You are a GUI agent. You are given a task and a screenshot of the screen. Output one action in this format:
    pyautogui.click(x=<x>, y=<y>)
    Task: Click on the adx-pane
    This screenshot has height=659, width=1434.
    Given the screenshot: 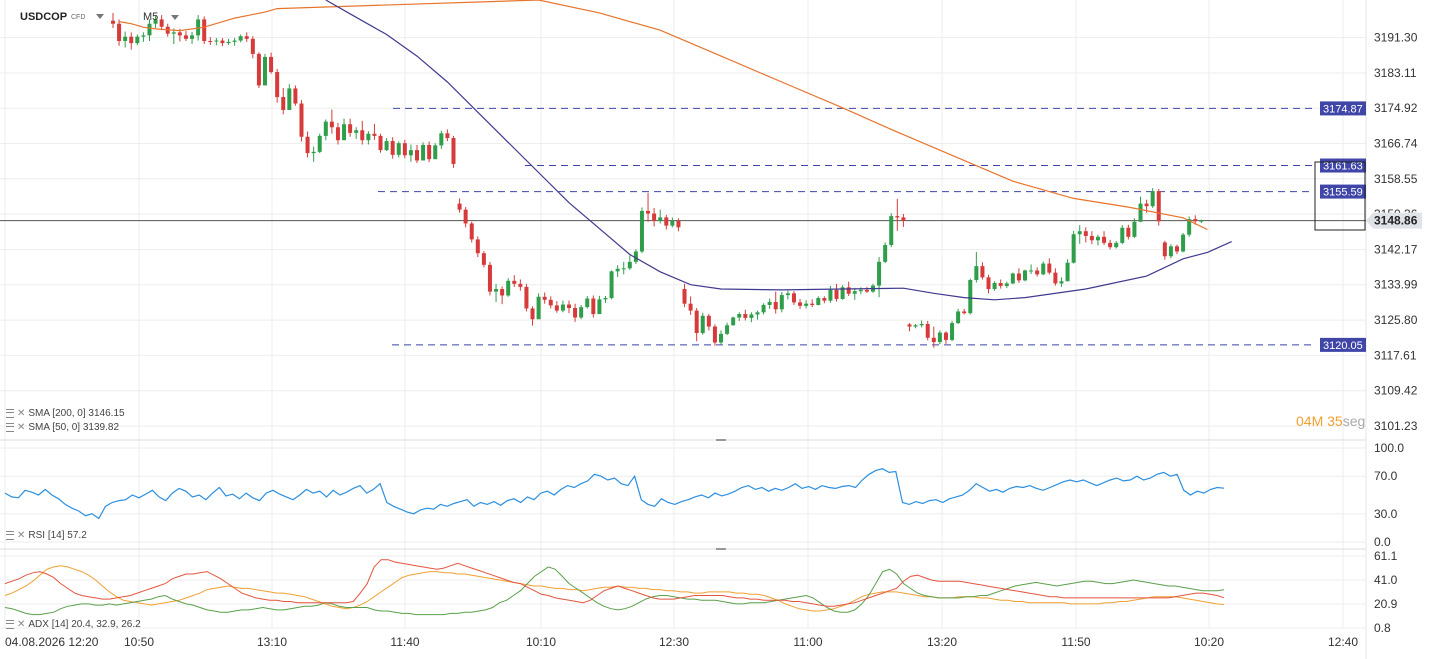 What is the action you would take?
    pyautogui.click(x=614, y=587)
    